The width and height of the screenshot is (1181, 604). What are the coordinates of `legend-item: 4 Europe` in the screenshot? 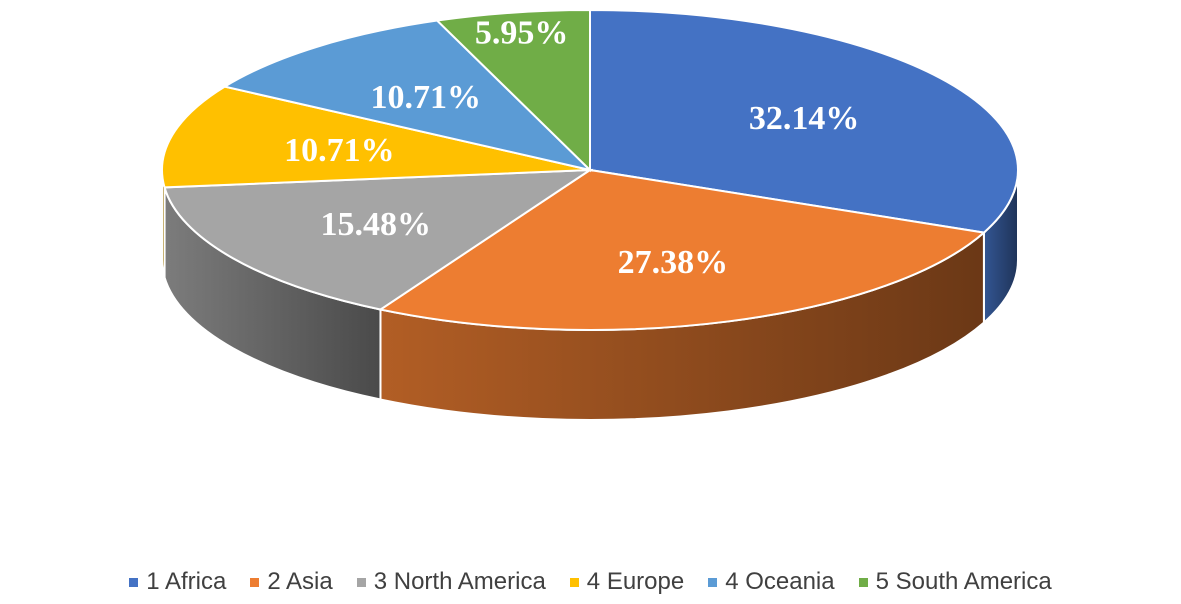 It's located at (627, 582).